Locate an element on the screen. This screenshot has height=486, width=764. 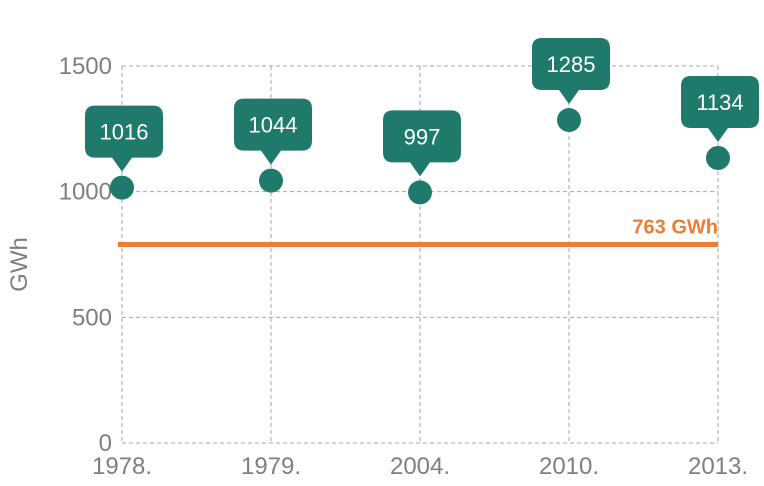
y-tick-label: 1500 is located at coordinates (85, 66).